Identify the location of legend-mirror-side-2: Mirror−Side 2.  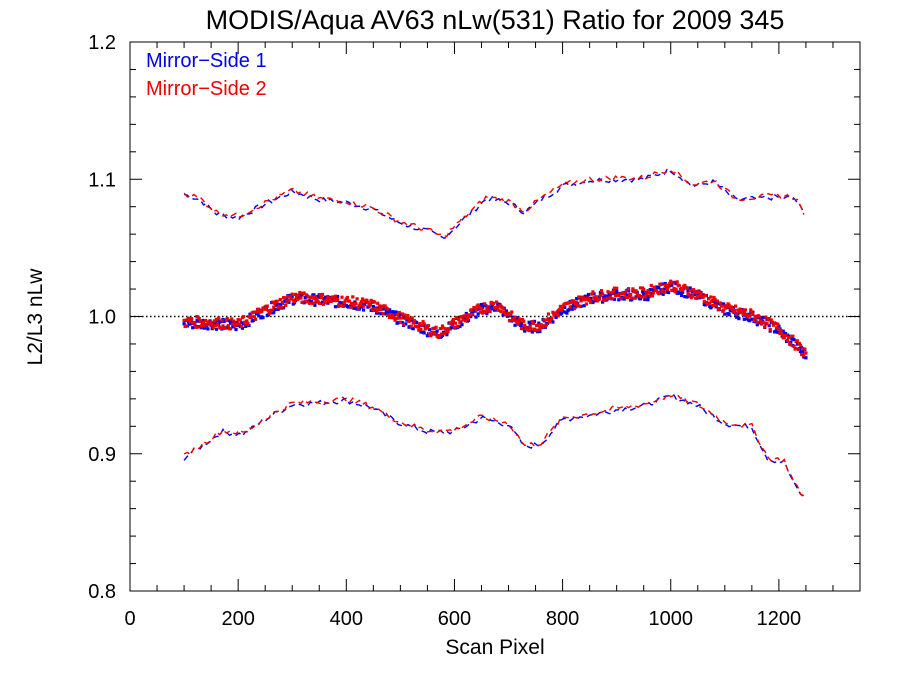
(206, 89).